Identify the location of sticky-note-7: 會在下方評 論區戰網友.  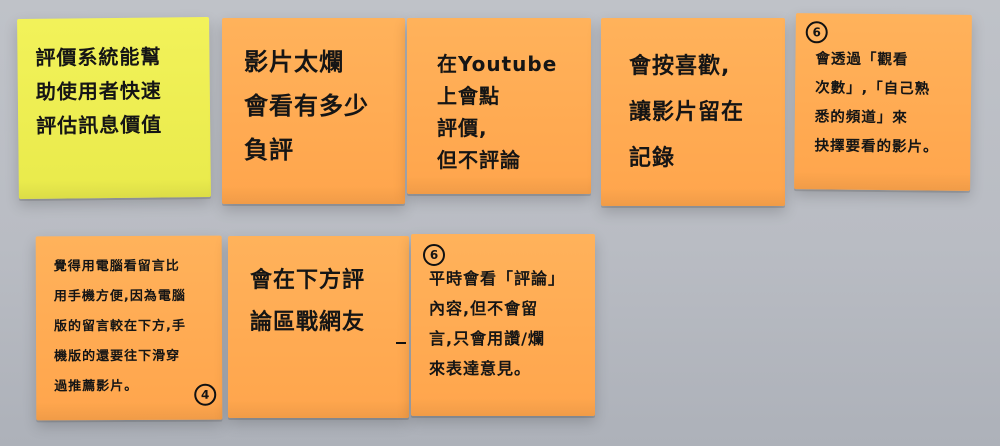
(318, 327).